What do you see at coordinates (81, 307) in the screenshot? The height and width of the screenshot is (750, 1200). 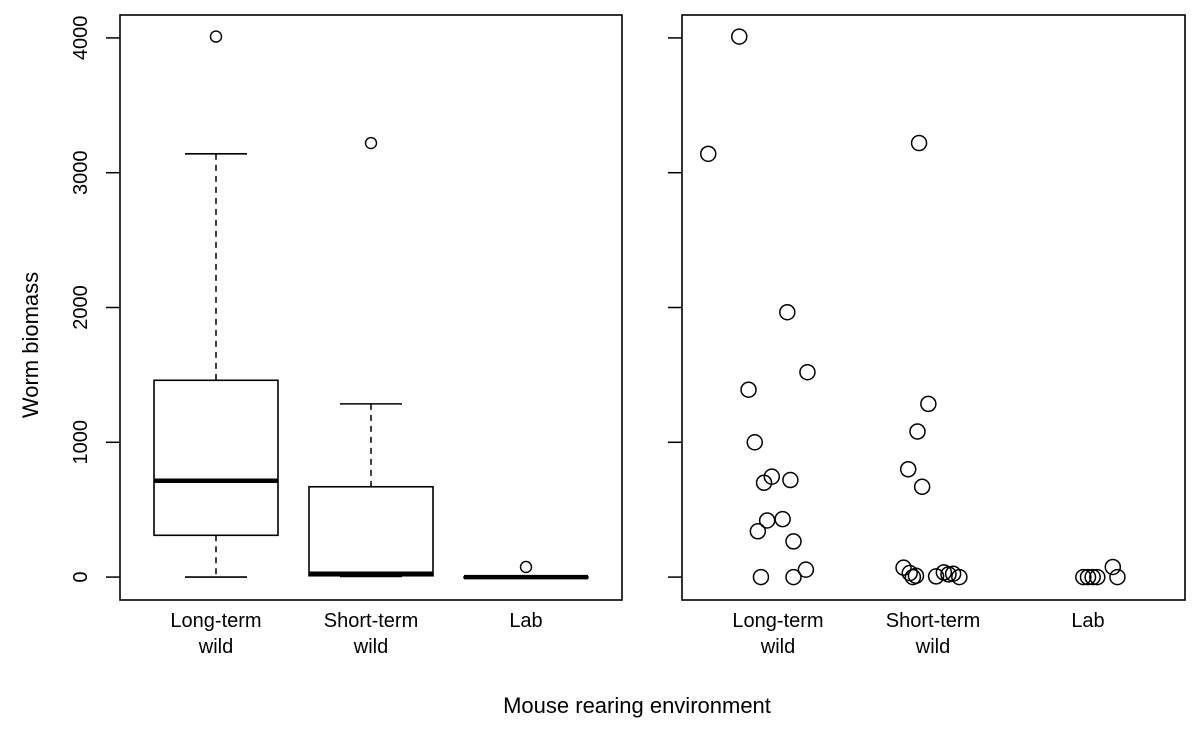 I see `y-tick-label: 2000` at bounding box center [81, 307].